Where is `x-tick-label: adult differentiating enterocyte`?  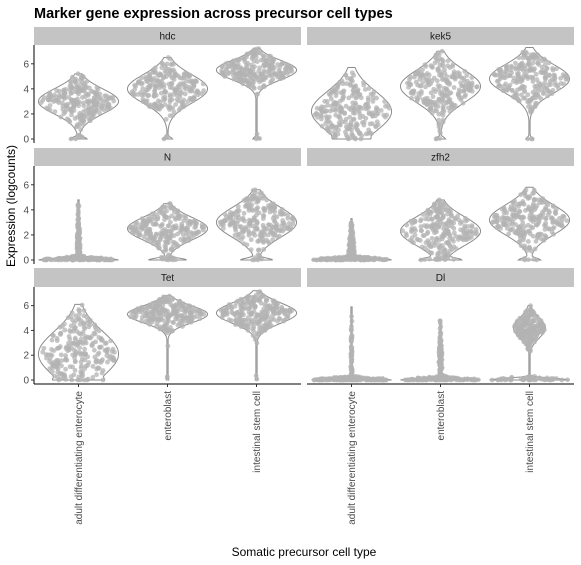 x-tick-label: adult differentiating enterocyte is located at coordinates (352, 458).